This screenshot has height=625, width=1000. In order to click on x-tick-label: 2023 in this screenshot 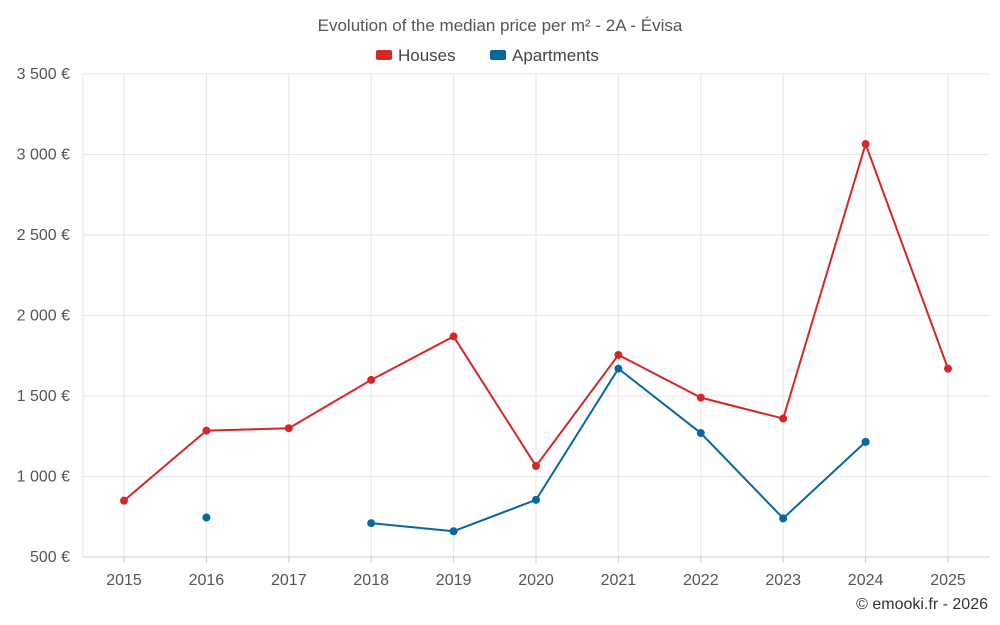, I will do `click(783, 580)`.